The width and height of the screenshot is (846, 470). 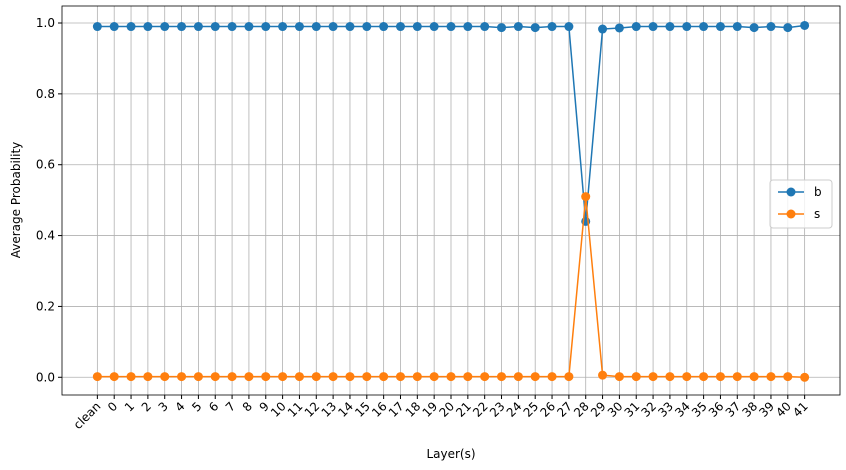 I want to click on legend-label: s, so click(x=817, y=214).